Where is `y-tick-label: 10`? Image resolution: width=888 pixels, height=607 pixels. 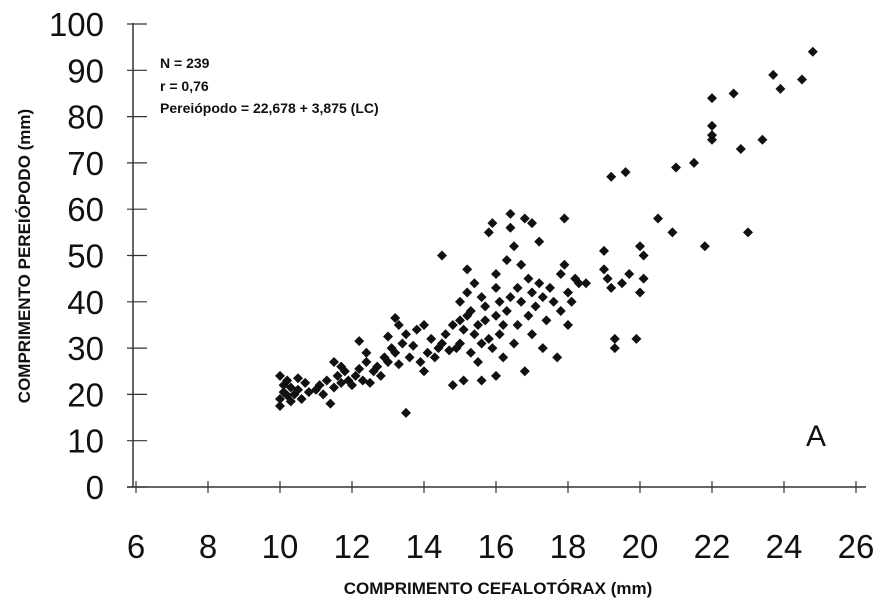 y-tick-label: 10 is located at coordinates (85, 441).